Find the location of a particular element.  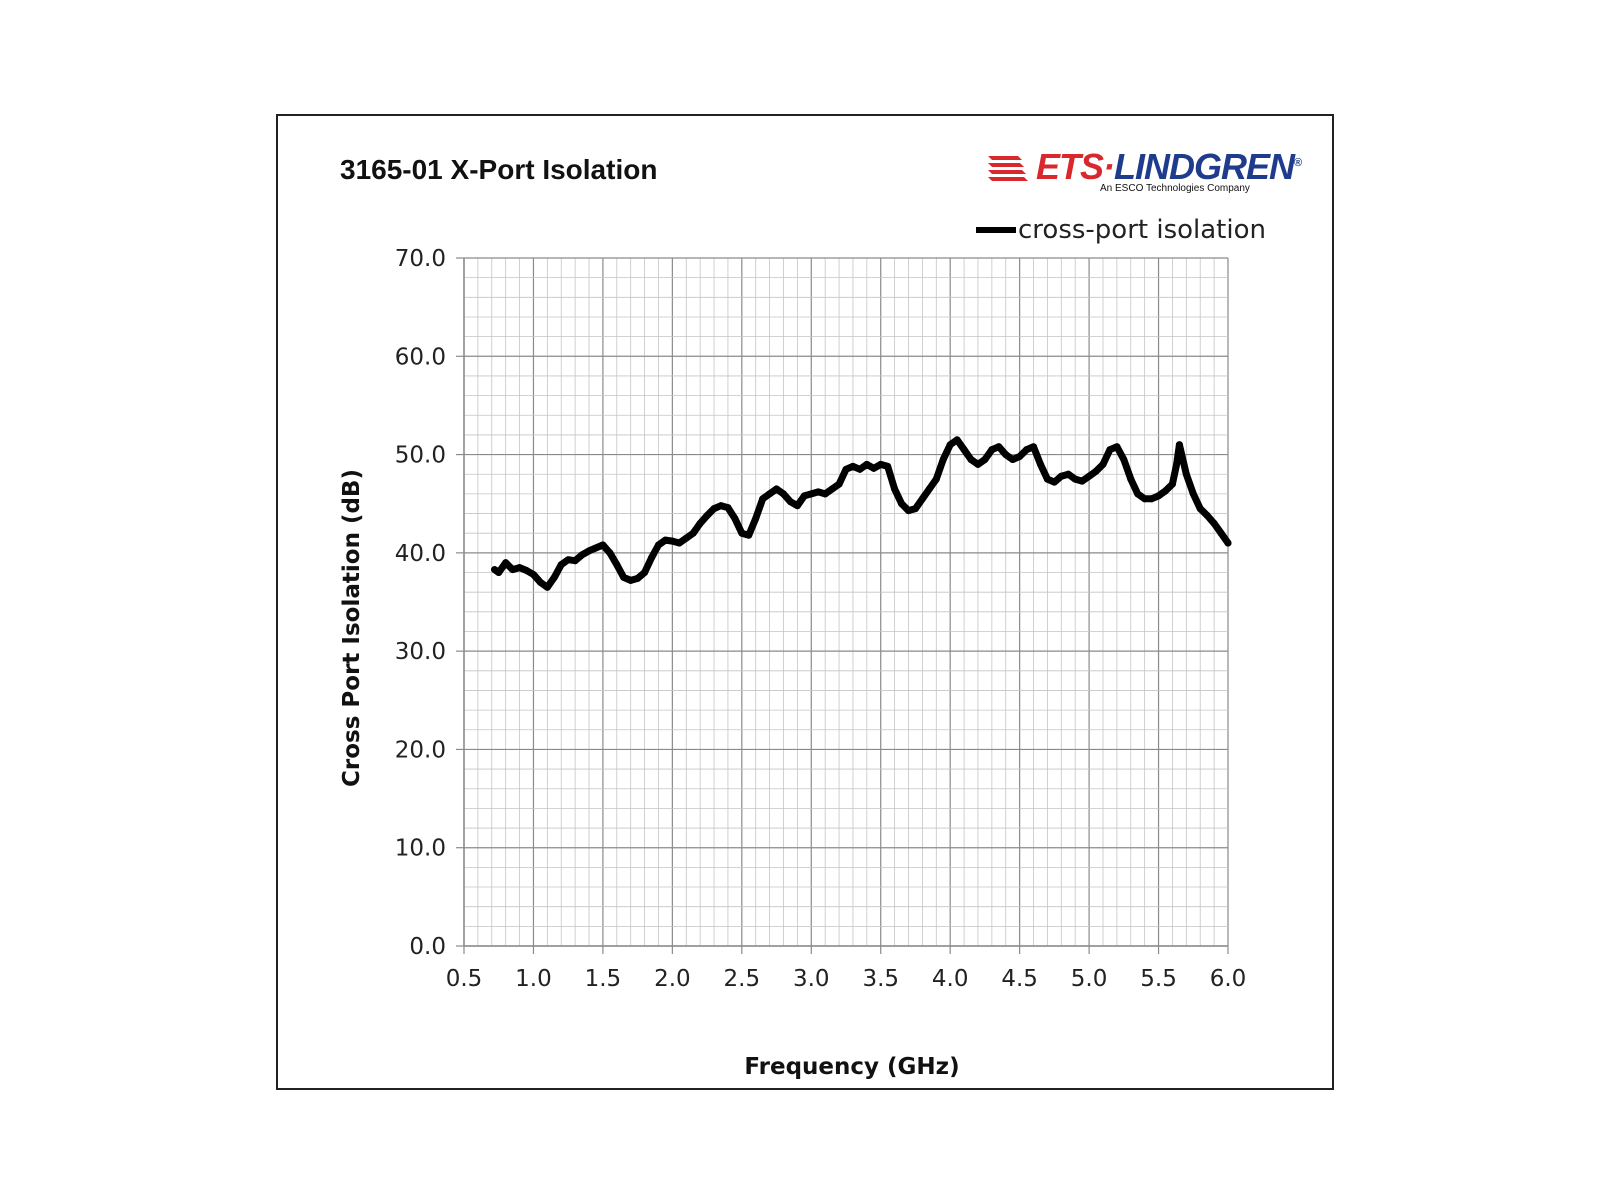

x-tick-label: 4.0 is located at coordinates (950, 979).